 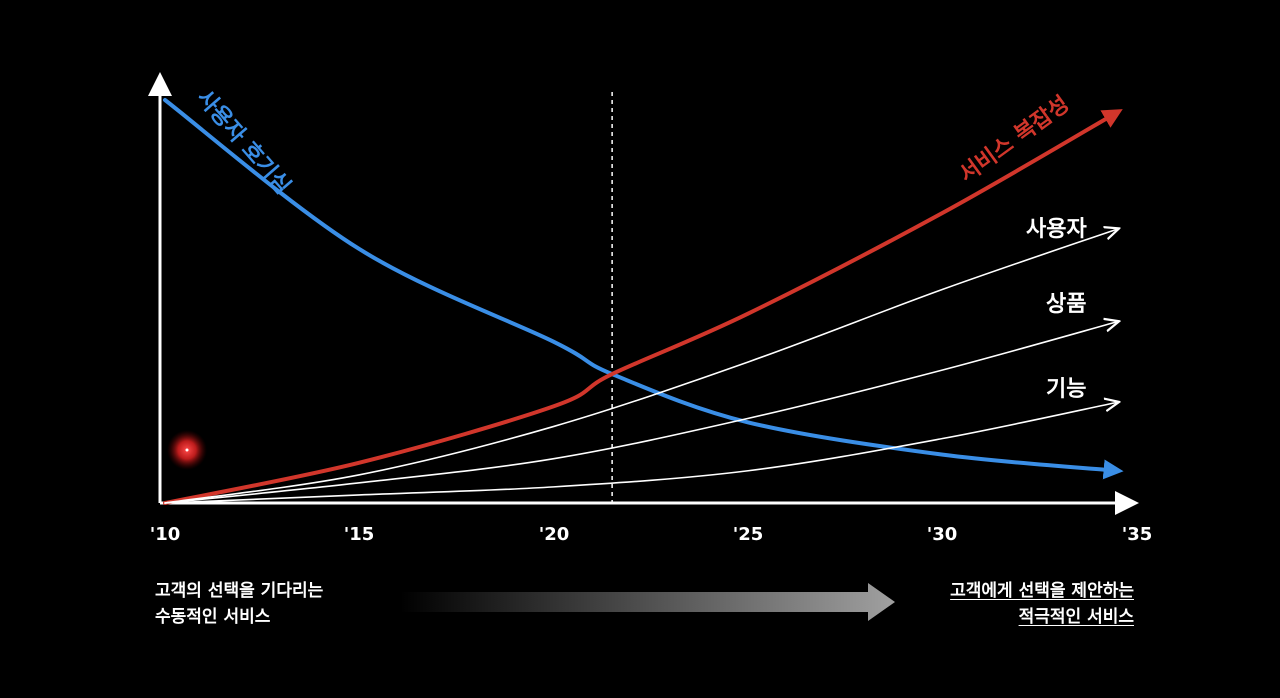 I want to click on x-tick-label: '20, so click(x=554, y=534).